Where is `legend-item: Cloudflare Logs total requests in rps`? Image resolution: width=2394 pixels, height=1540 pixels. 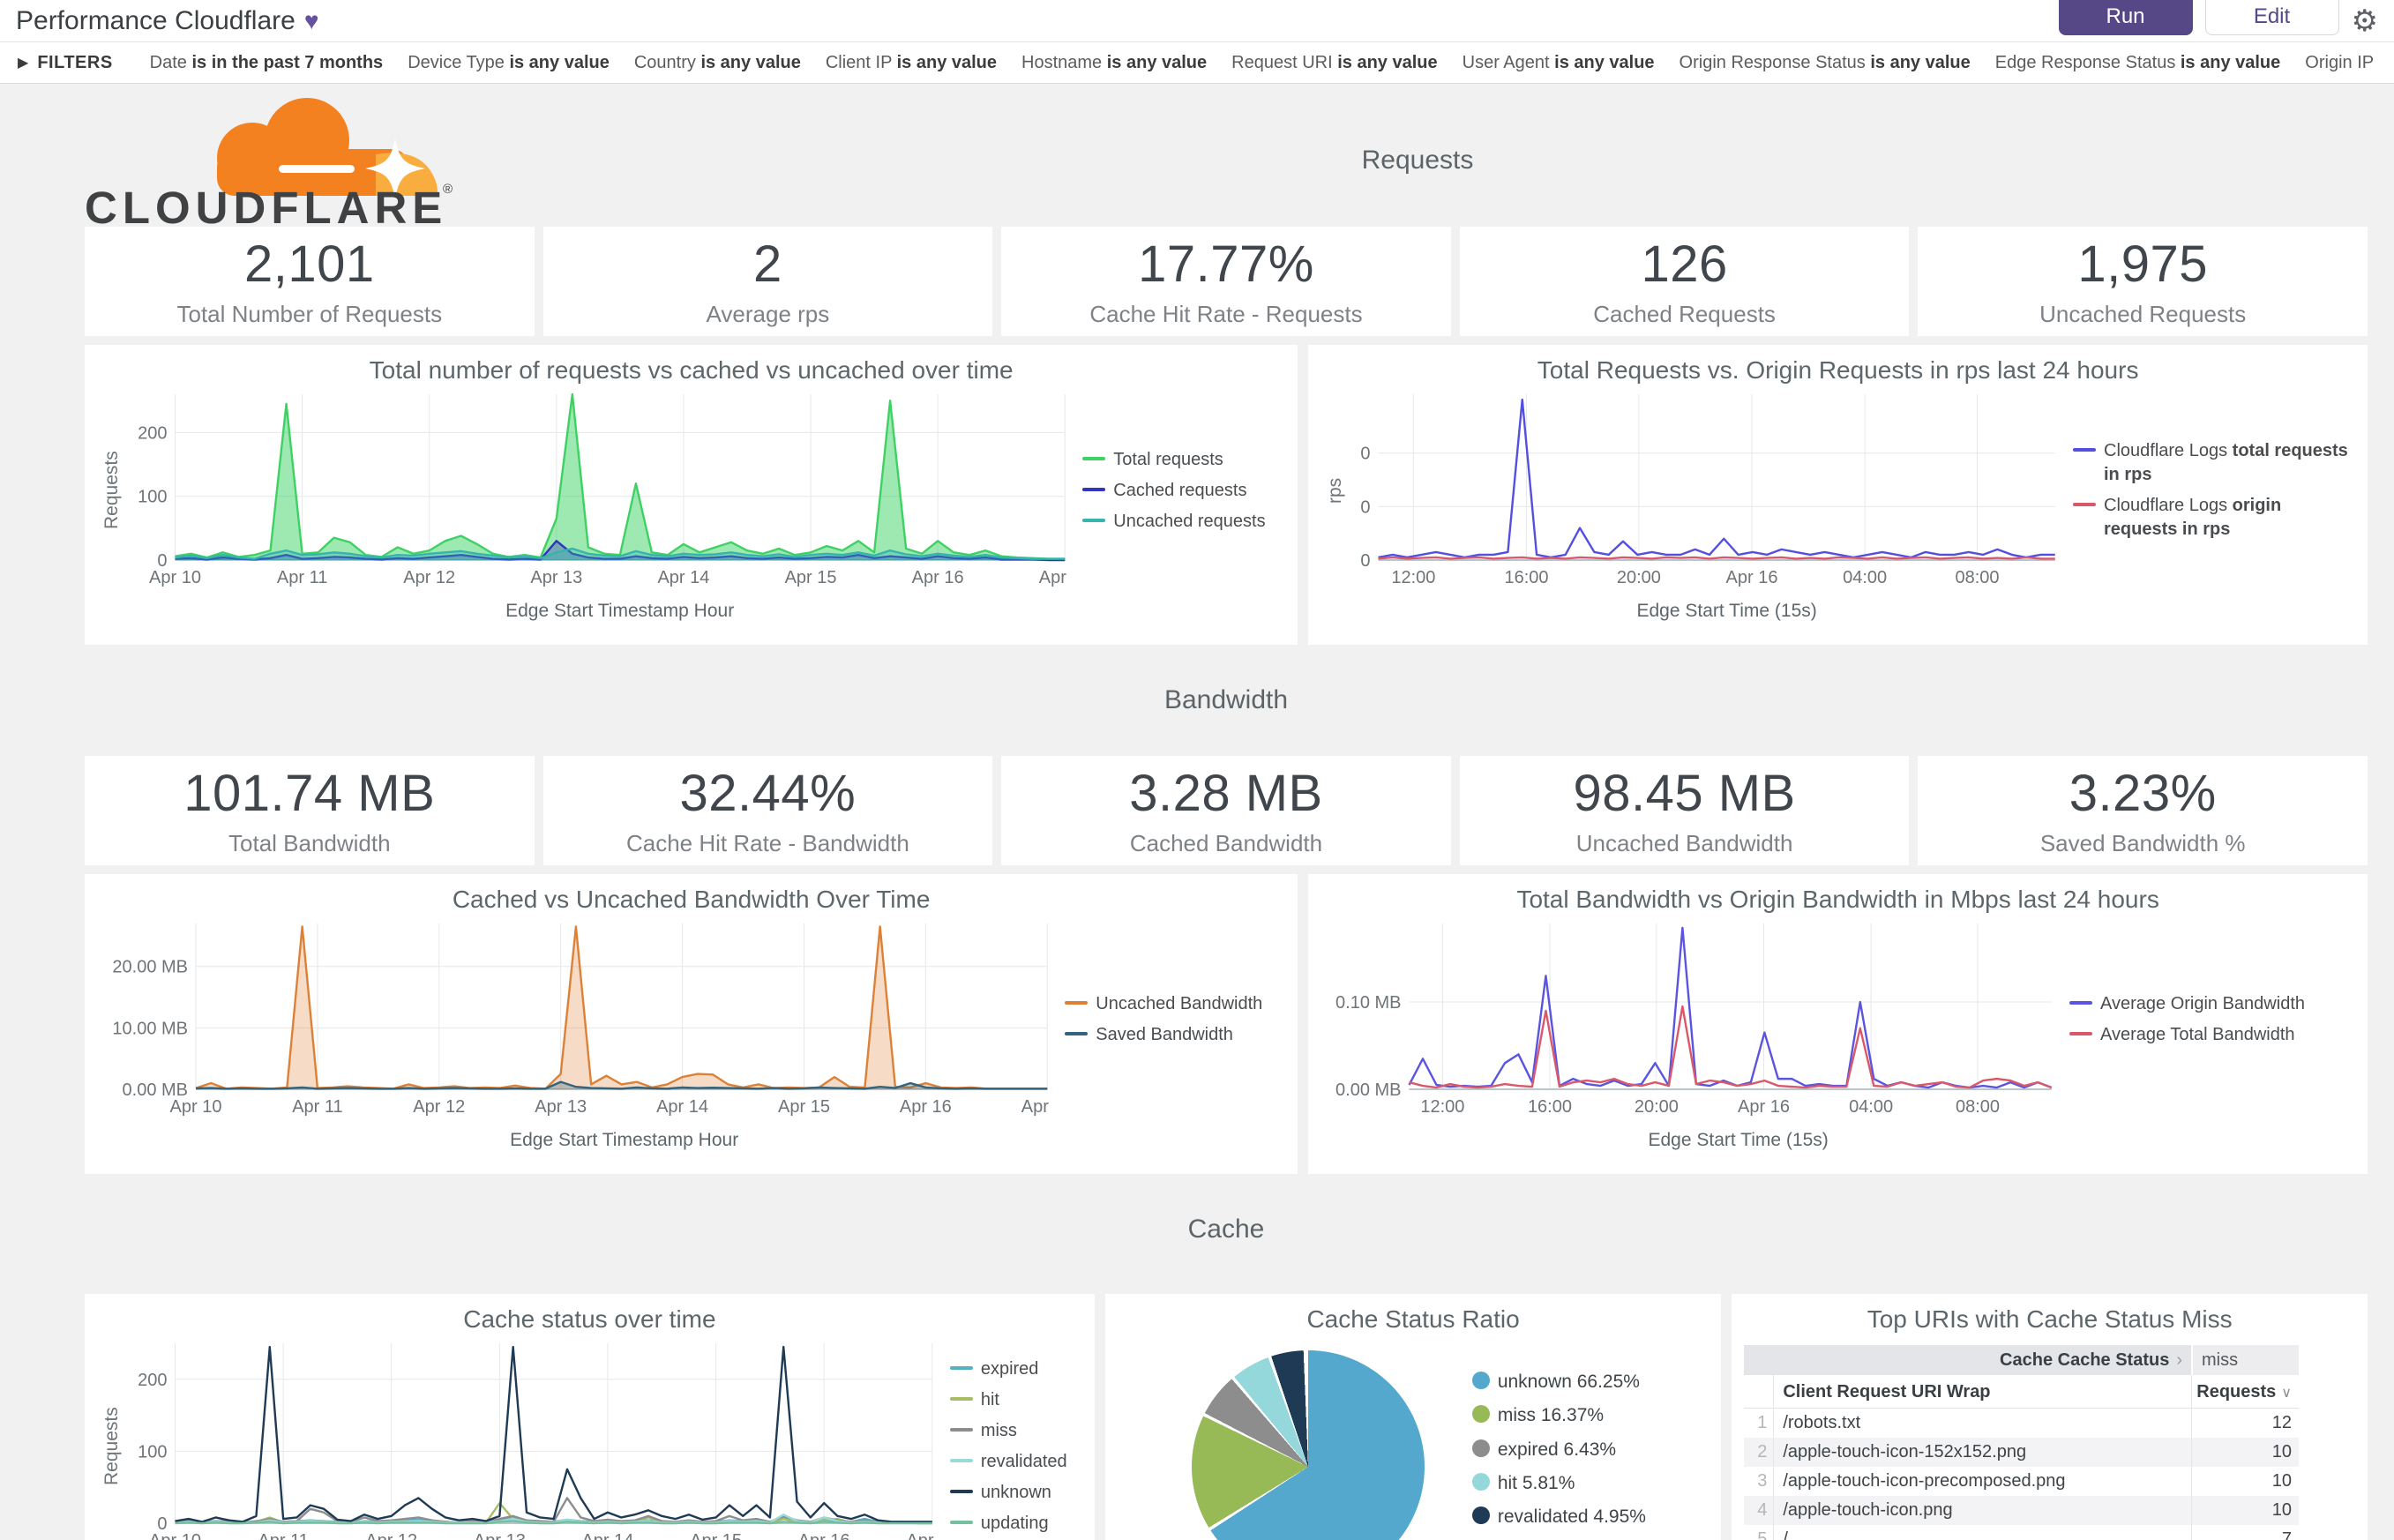
legend-item: Cloudflare Logs total requests in rps is located at coordinates (2214, 463).